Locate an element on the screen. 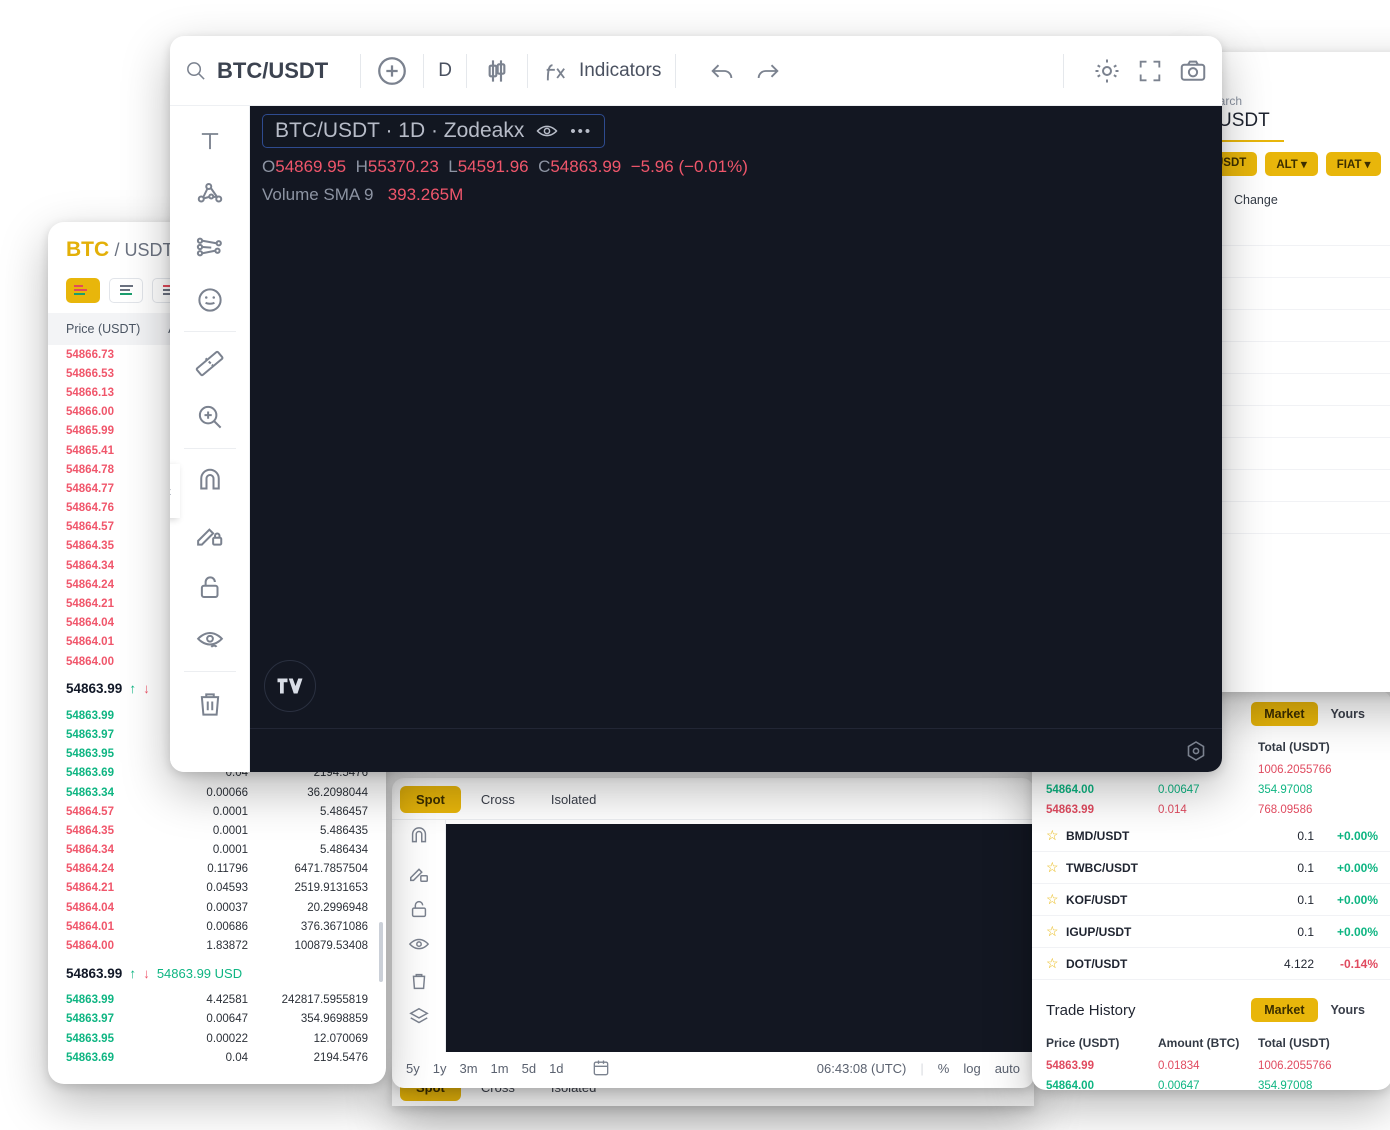 The width and height of the screenshot is (1390, 1130). search-icon is located at coordinates (195, 70).